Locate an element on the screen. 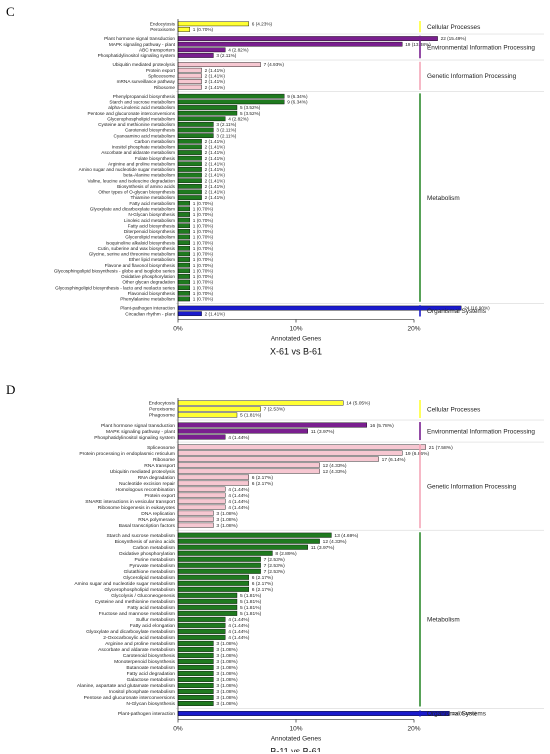 The height and width of the screenshot is (754, 550). bar-value-label: 16 (5.78%) is located at coordinates (382, 426).